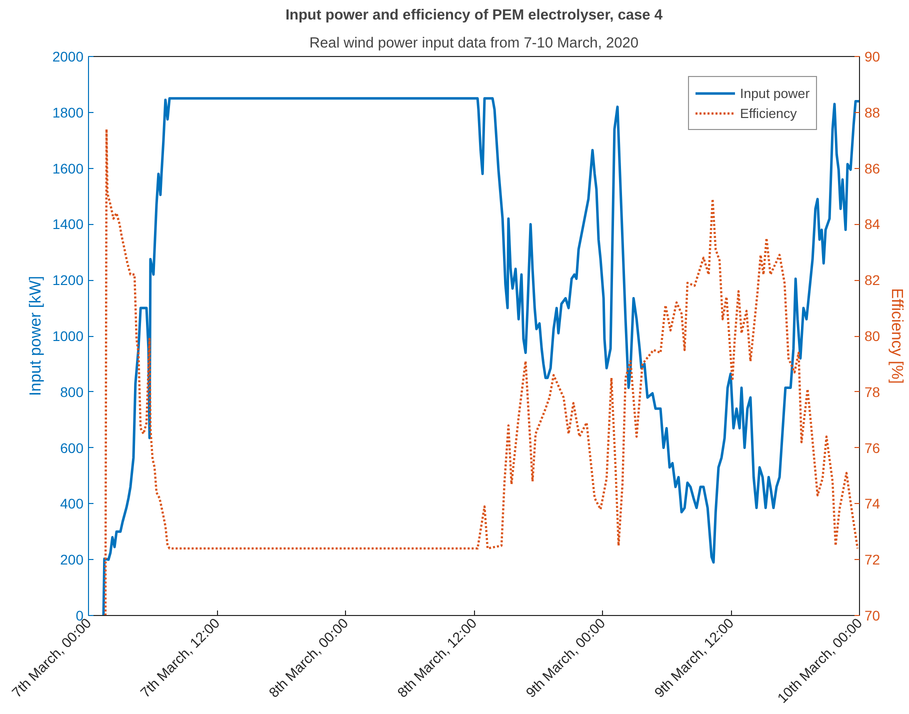 This screenshot has width=909, height=714. I want to click on y-tick-label: 1600, so click(68, 168).